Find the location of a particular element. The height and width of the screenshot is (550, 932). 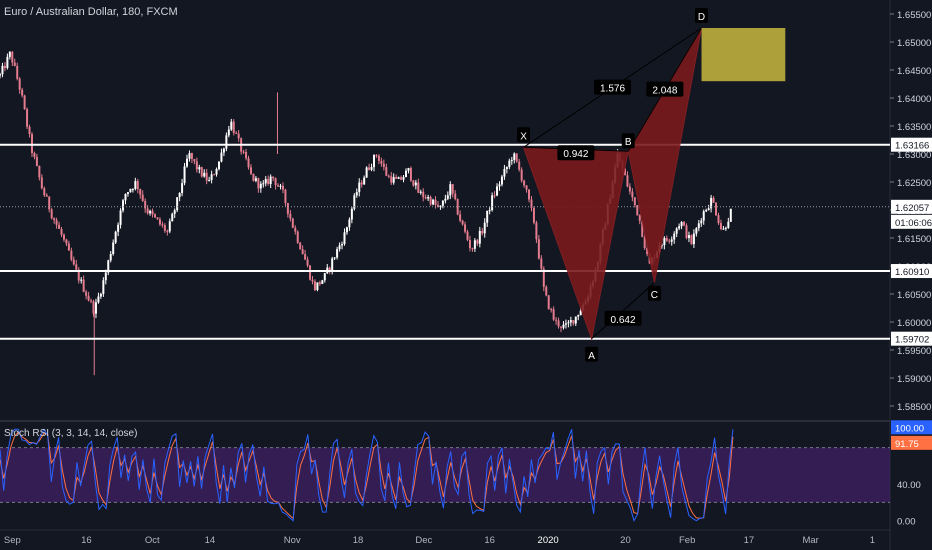

price-tick-label: 1.63000 is located at coordinates (914, 155).